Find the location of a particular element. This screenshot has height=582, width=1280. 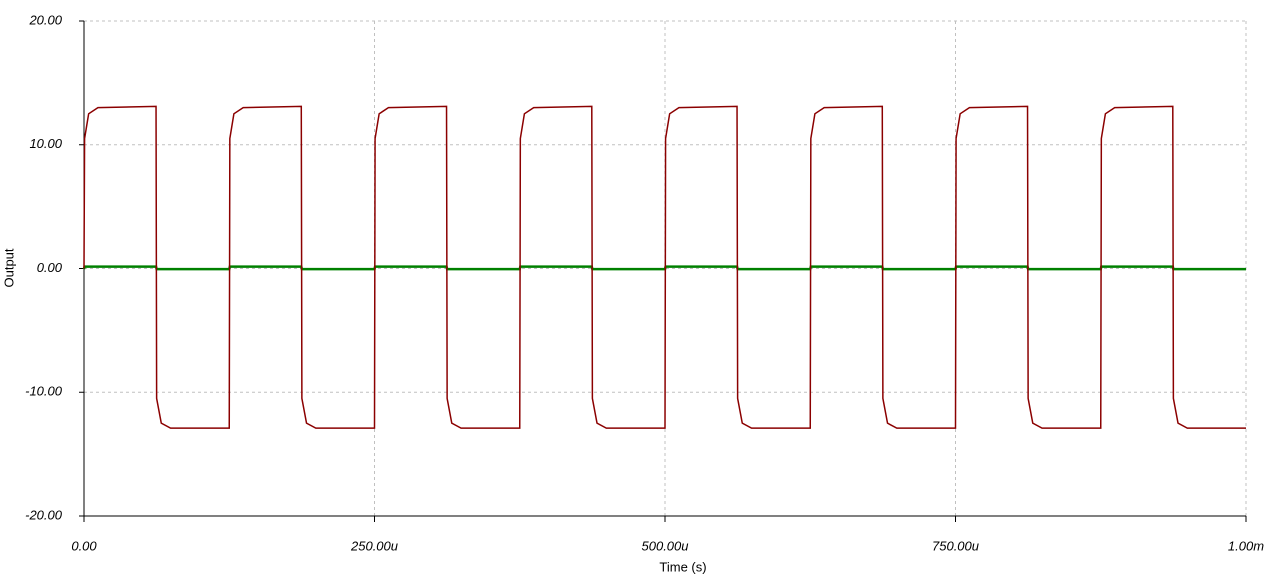

x-axis-label: Time (s) is located at coordinates (682, 566).